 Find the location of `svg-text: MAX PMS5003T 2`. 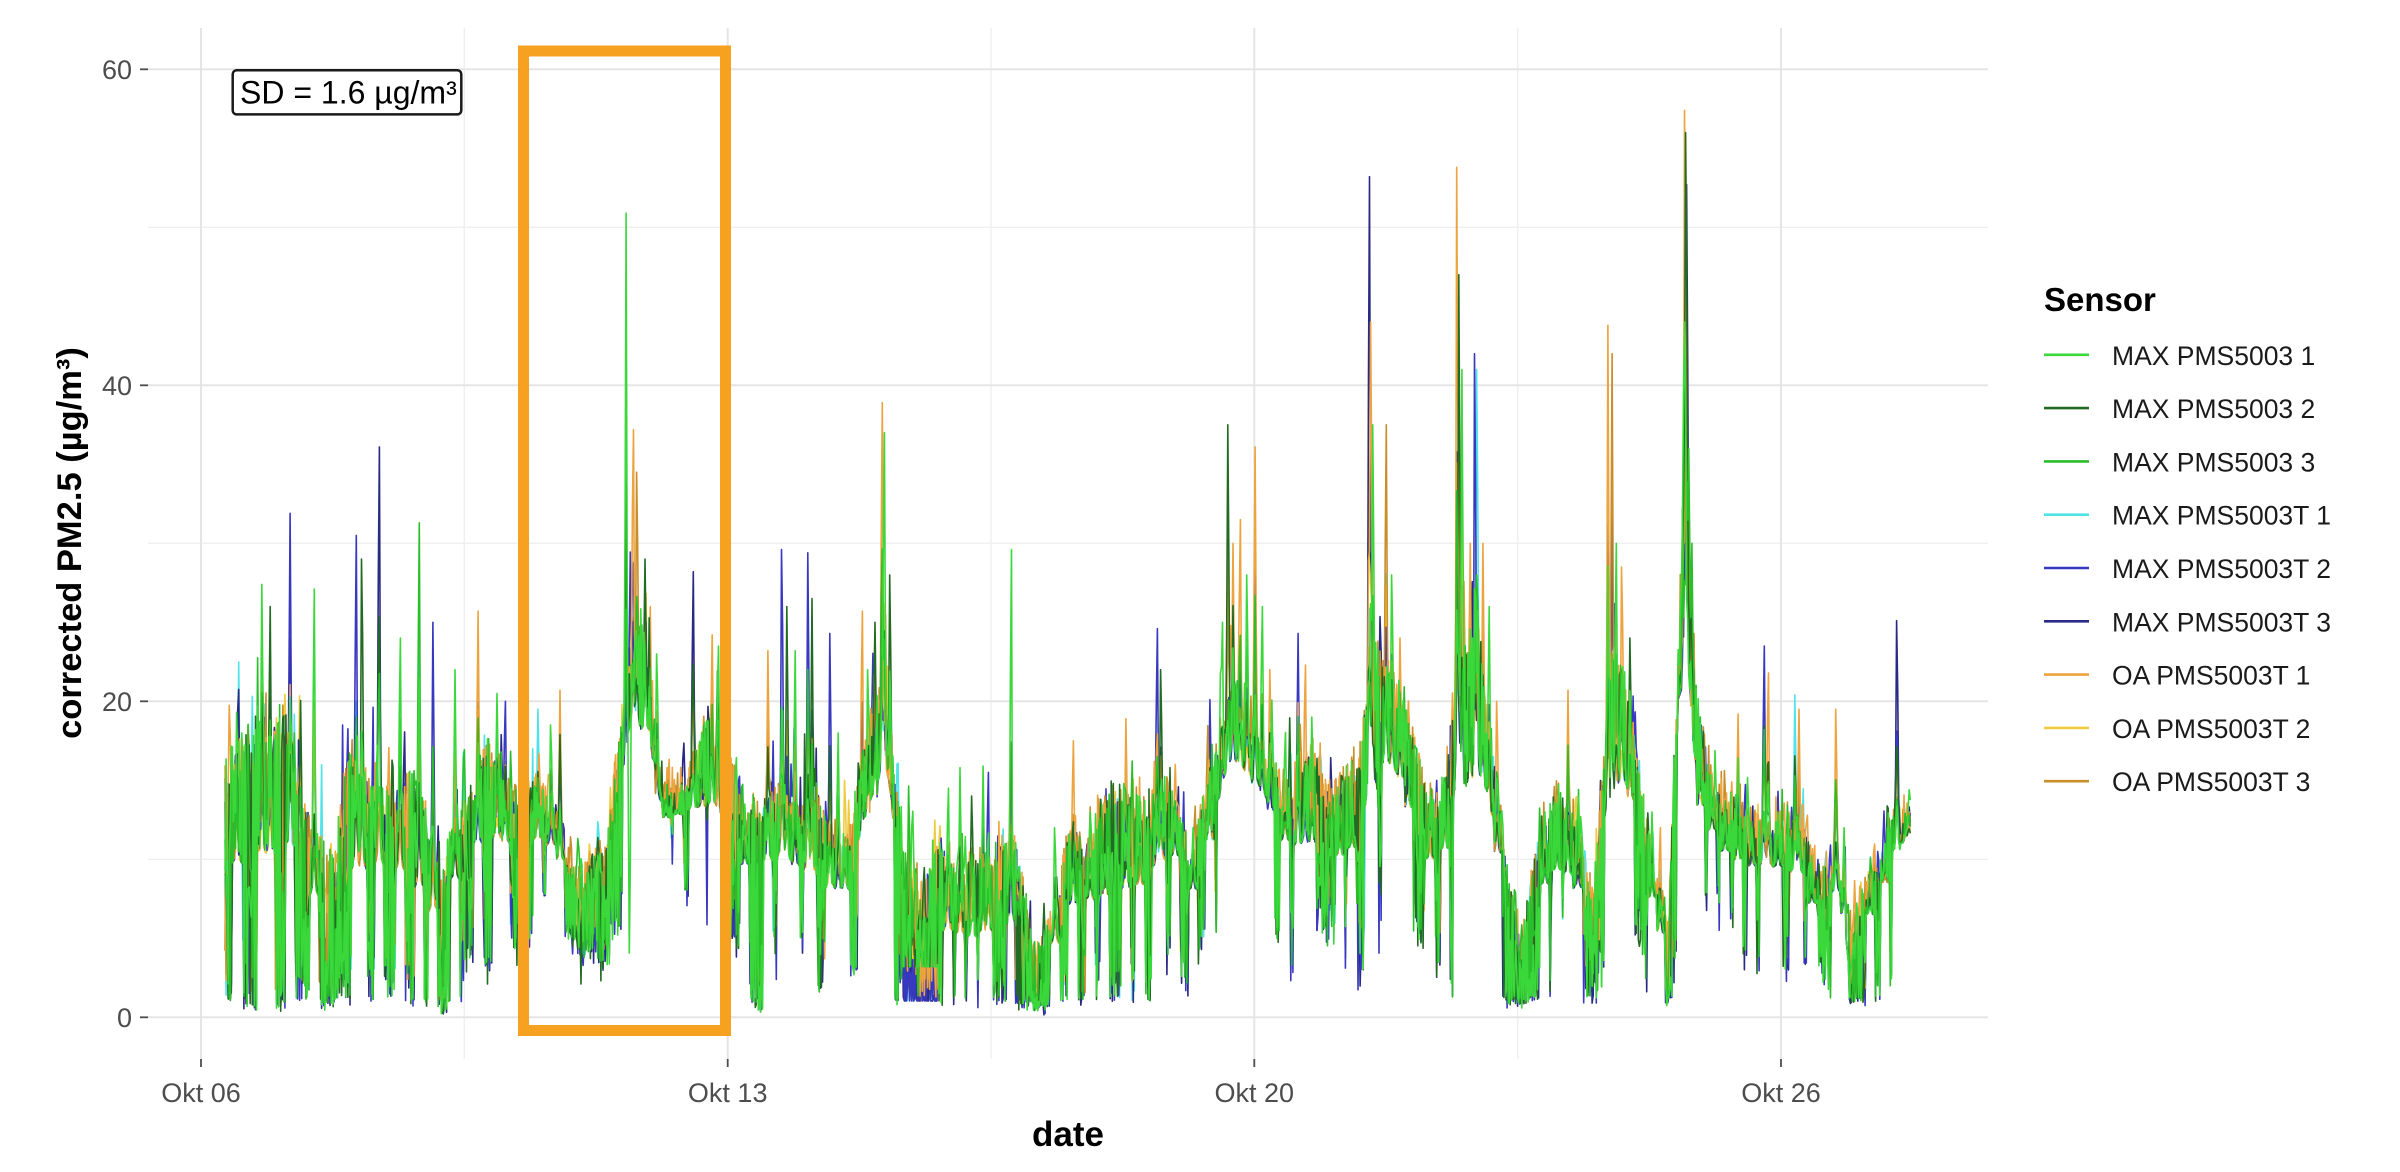

svg-text: MAX PMS5003T 2 is located at coordinates (2221, 569).